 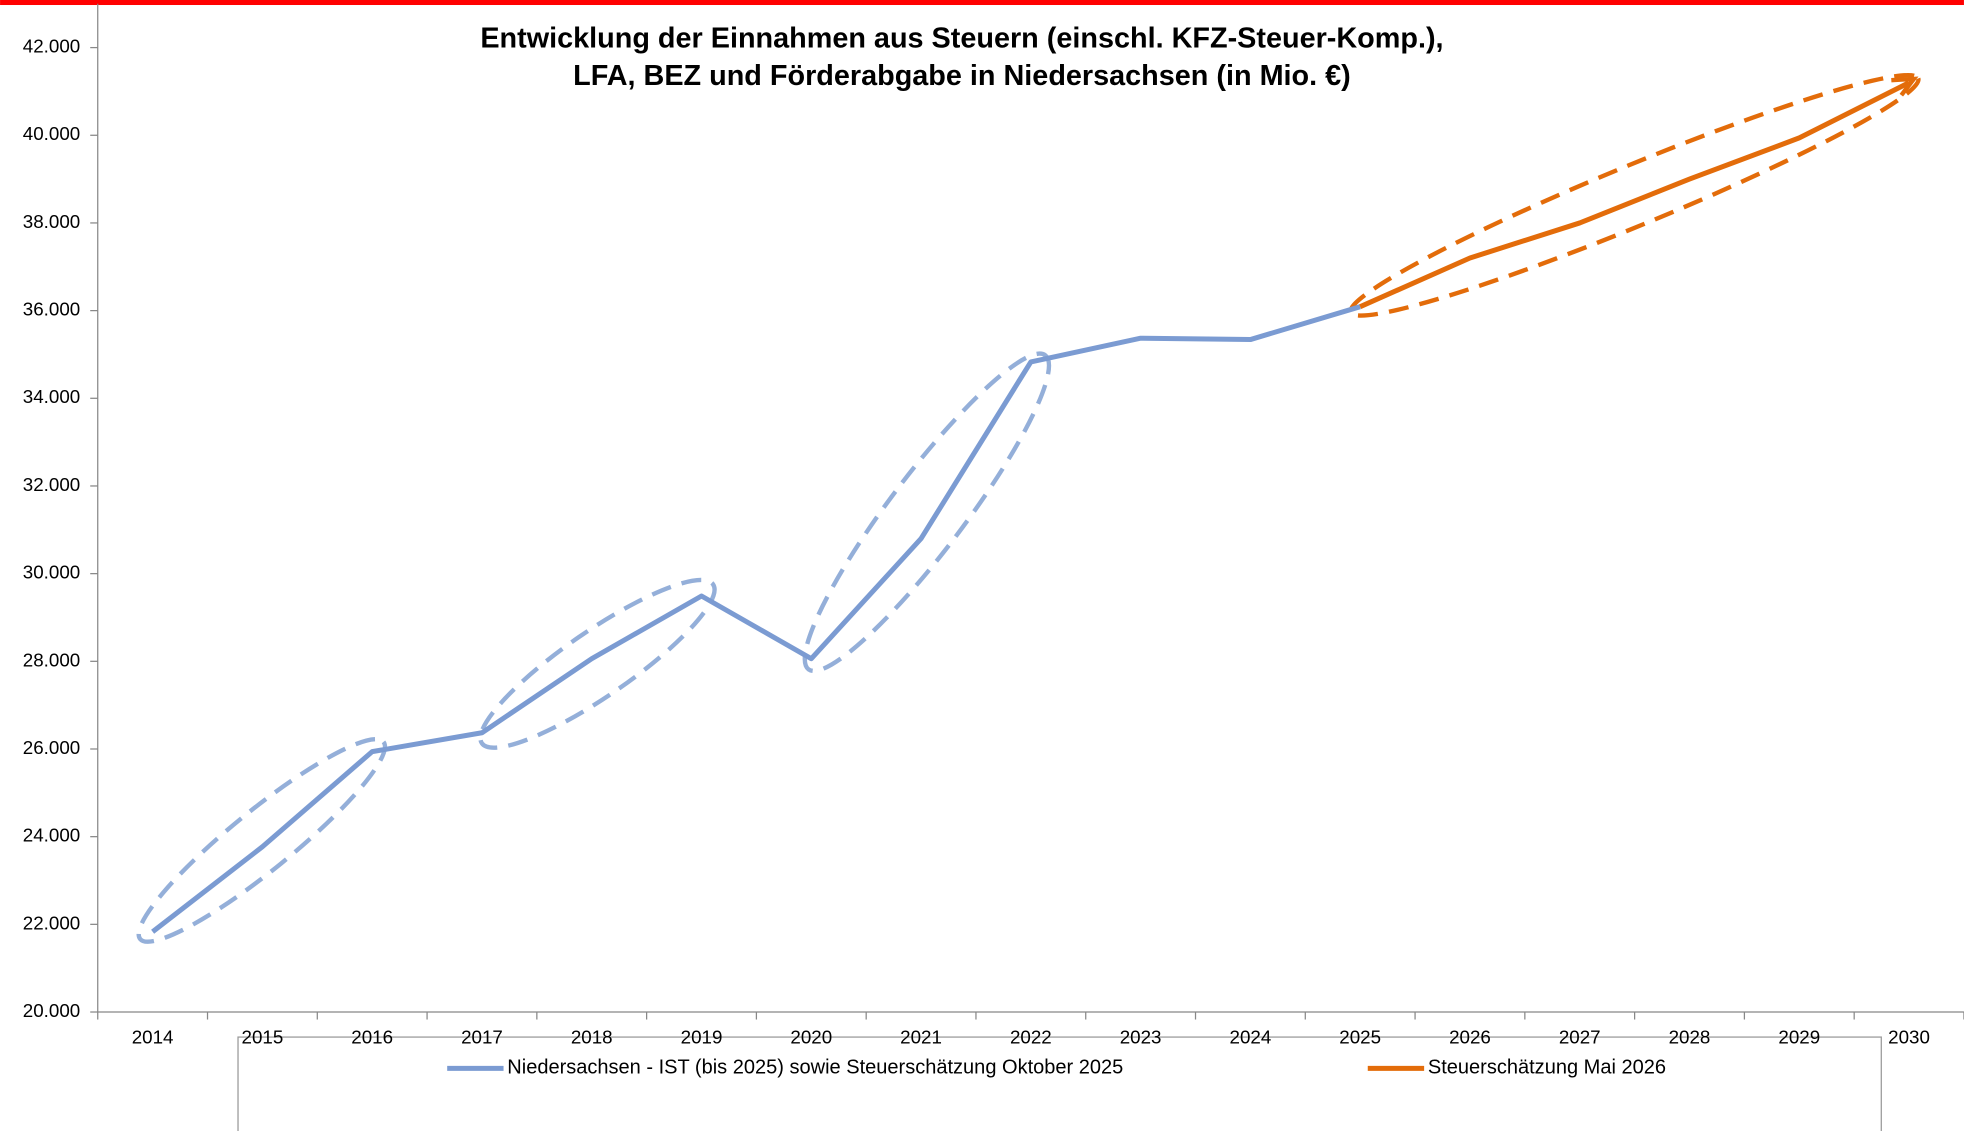 What do you see at coordinates (1470, 1036) in the screenshot?
I see `x-tick-label: 2026` at bounding box center [1470, 1036].